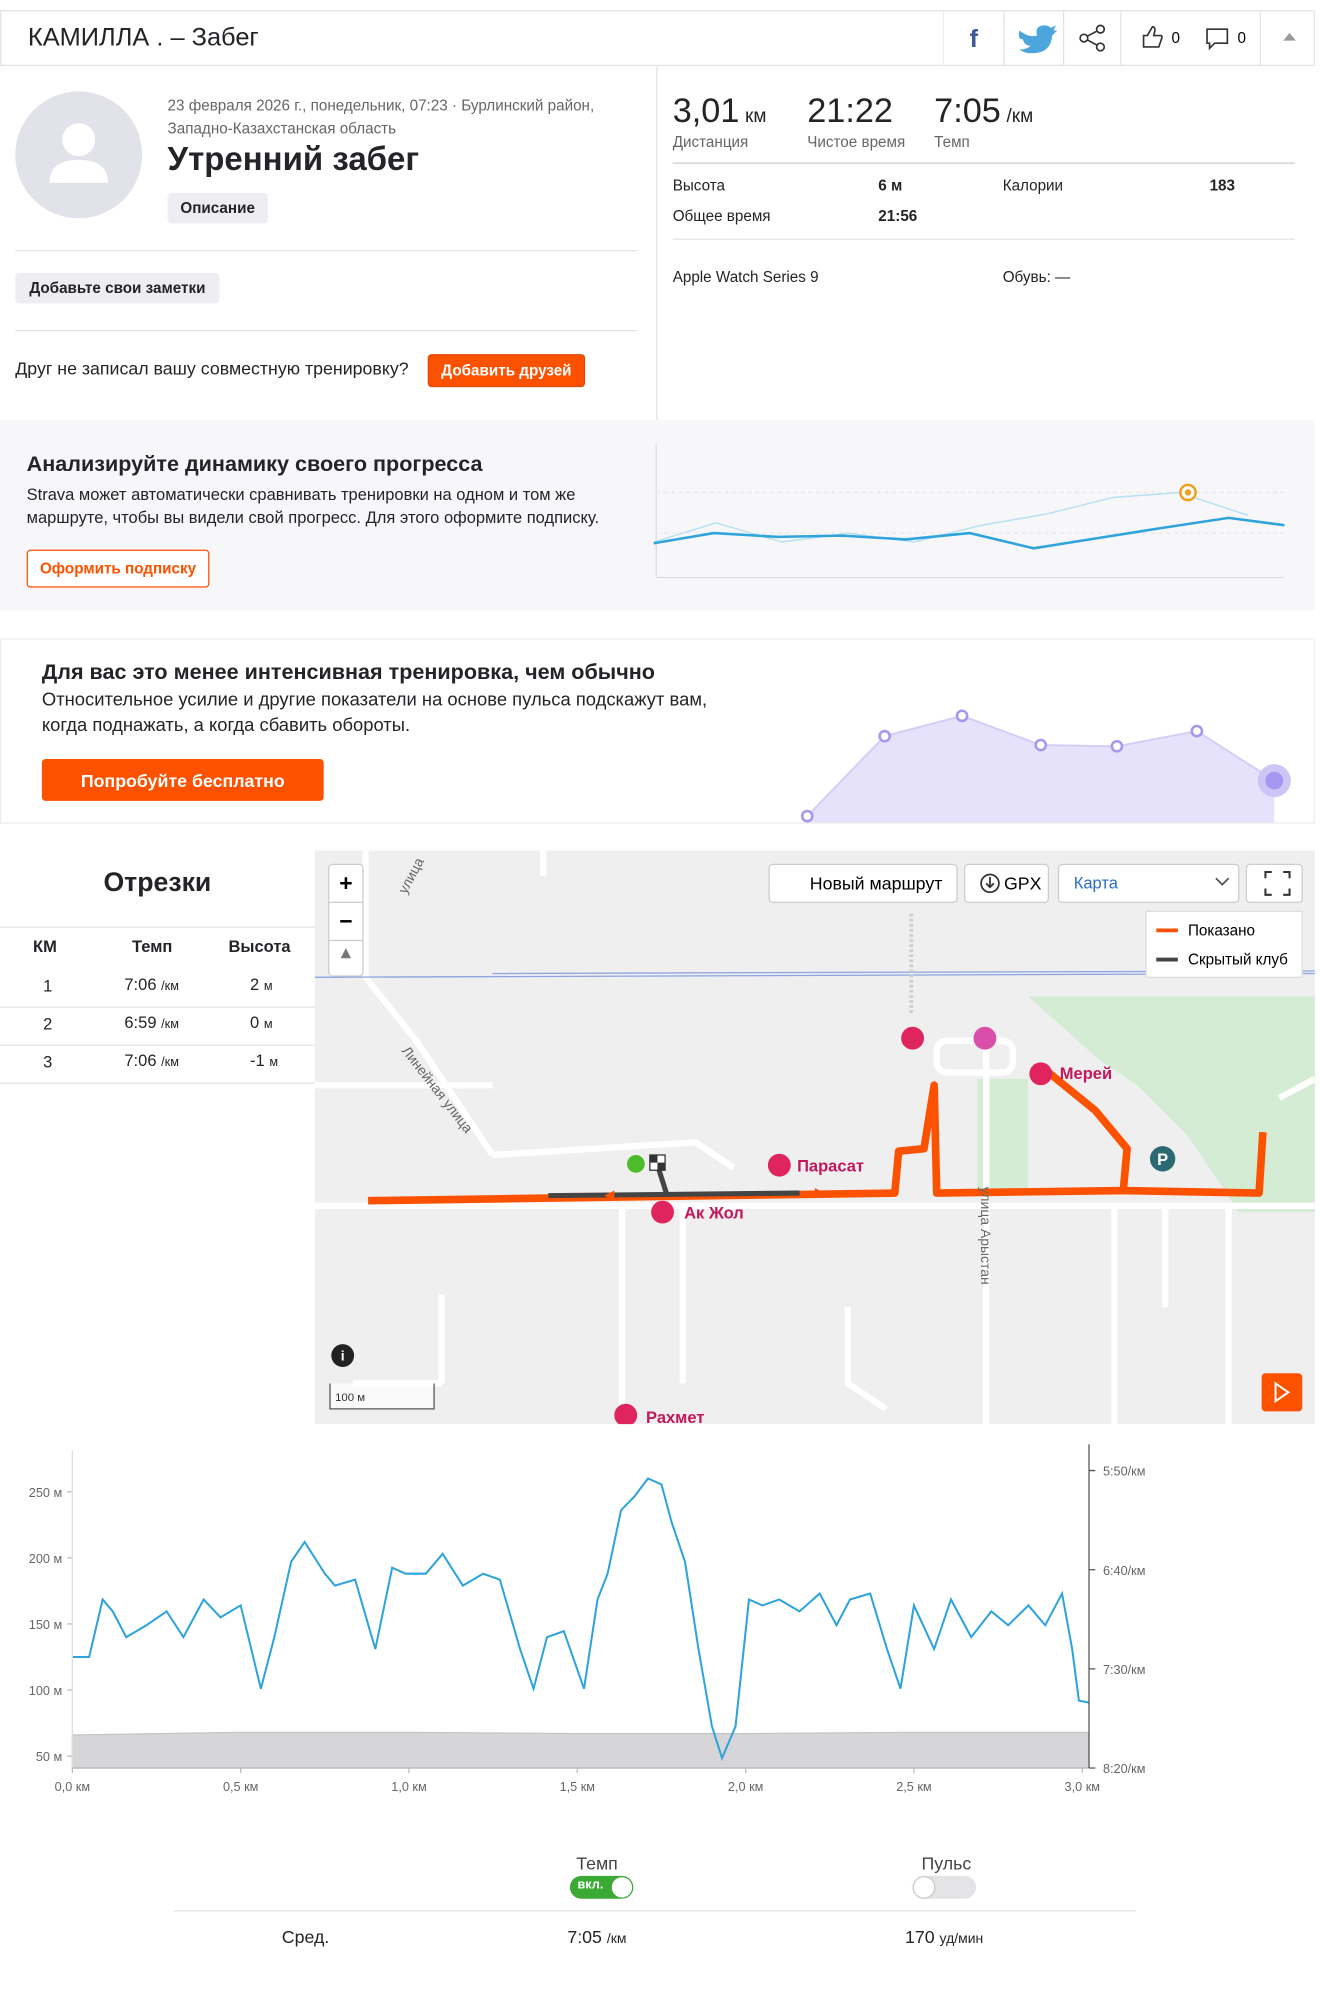  What do you see at coordinates (1033, 185) in the screenshot?
I see `detail-label: Калории` at bounding box center [1033, 185].